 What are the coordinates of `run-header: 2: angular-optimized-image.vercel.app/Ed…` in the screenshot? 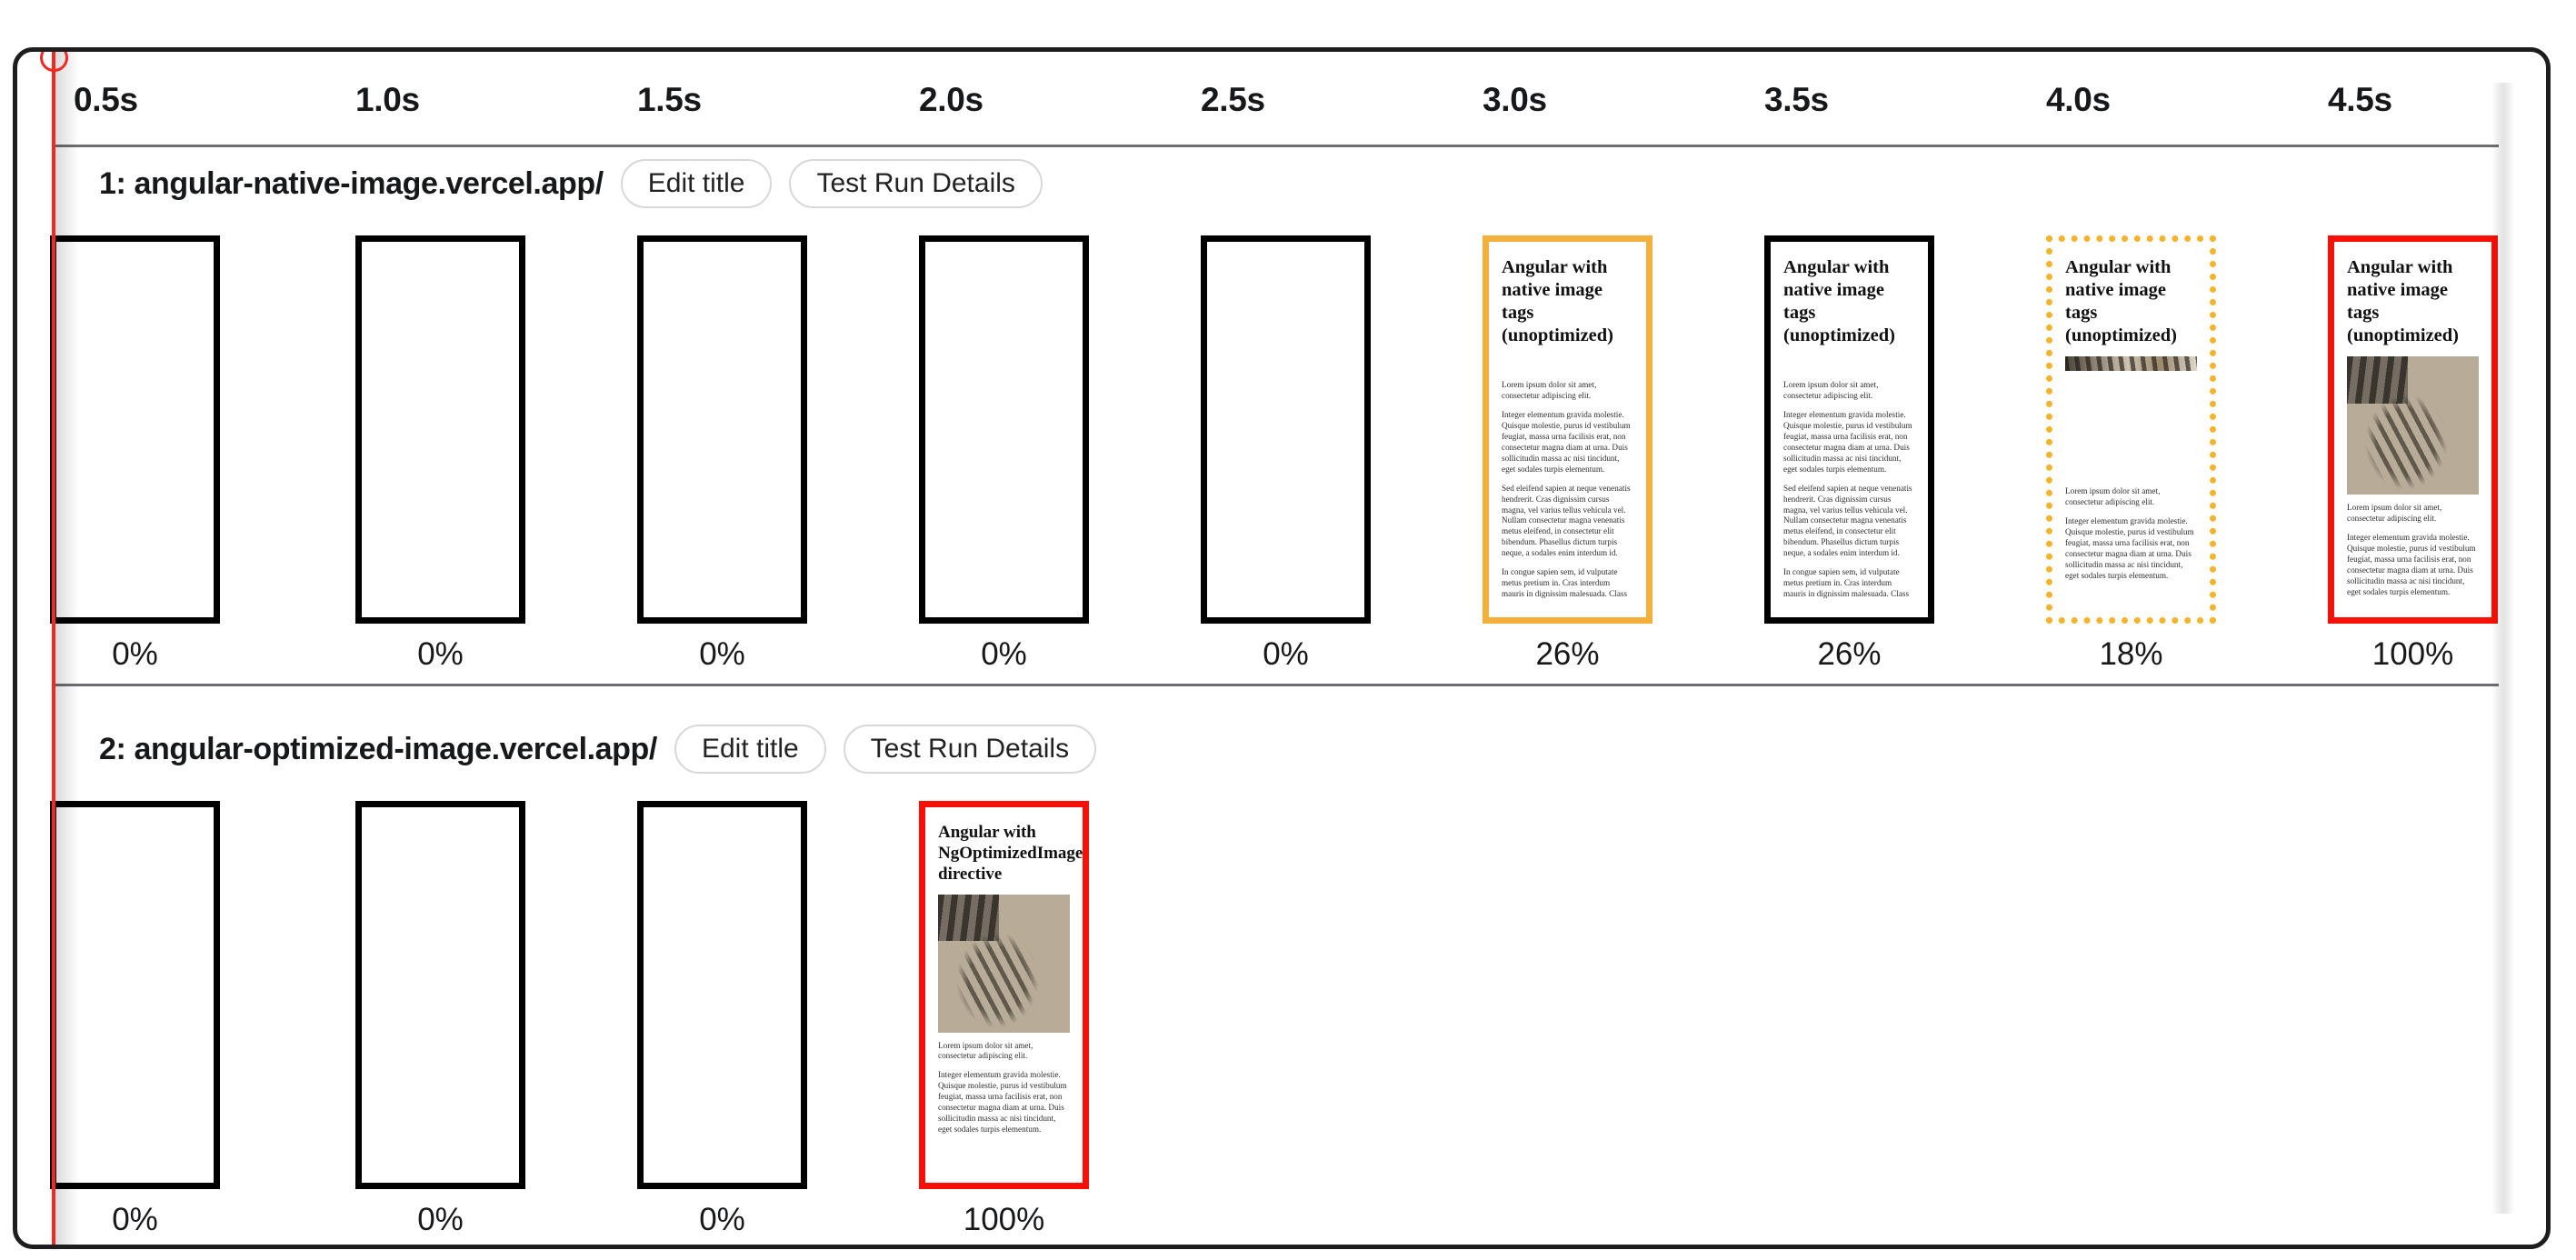 It's located at (598, 749).